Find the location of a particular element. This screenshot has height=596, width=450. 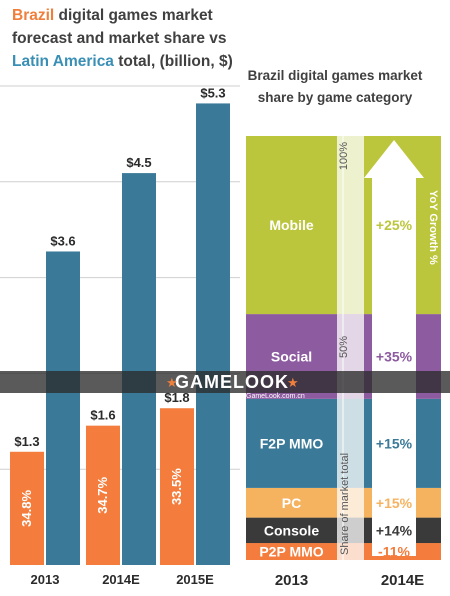

right-chart-axis: 100% 50% Share of market total is located at coordinates (344, 348).